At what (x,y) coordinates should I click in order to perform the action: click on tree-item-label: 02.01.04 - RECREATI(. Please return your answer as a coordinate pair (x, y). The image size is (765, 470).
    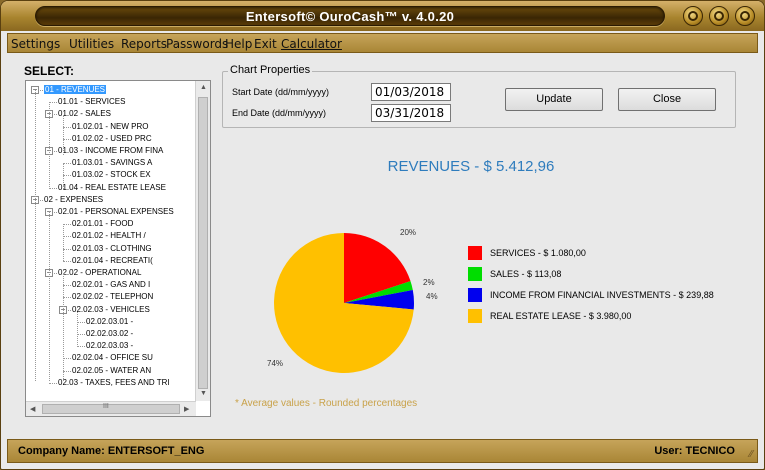
    Looking at the image, I should click on (112, 260).